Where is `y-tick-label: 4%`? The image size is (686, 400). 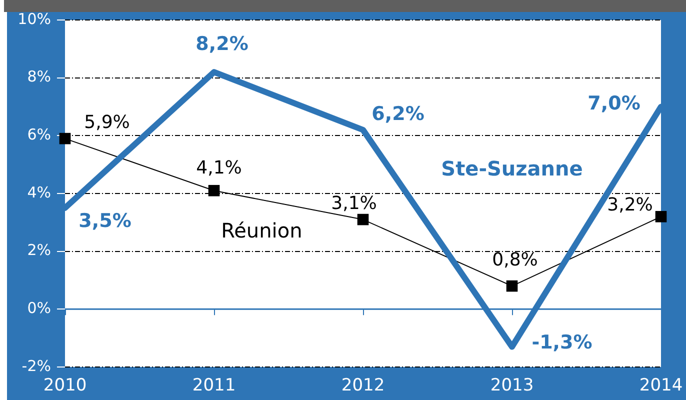 y-tick-label: 4% is located at coordinates (39, 192).